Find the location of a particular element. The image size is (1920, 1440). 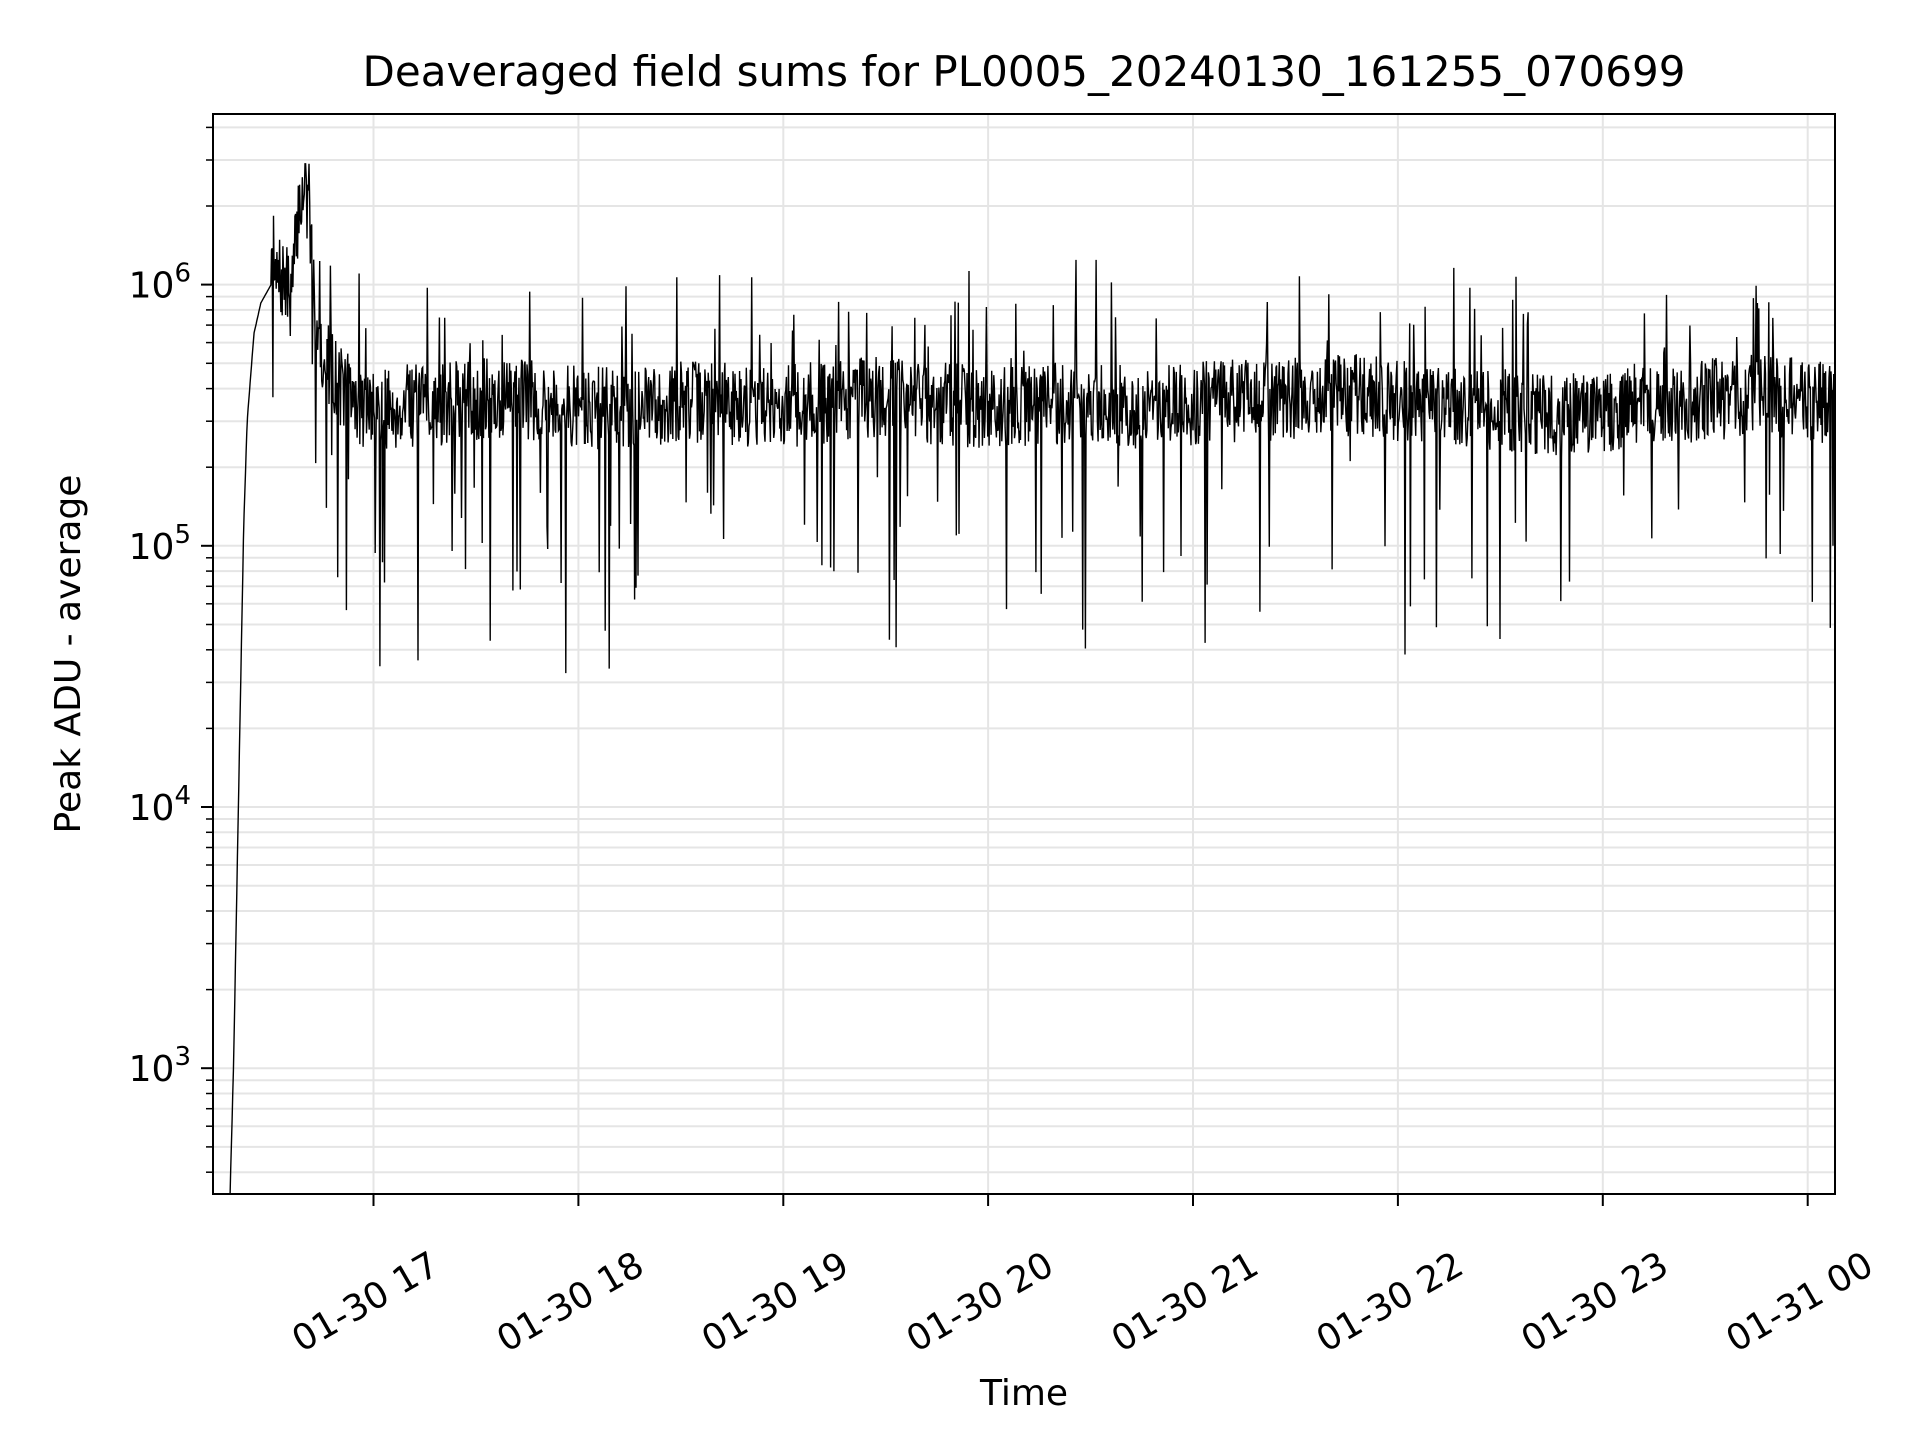

y-tick-label: 10⁴ is located at coordinates (160, 805).